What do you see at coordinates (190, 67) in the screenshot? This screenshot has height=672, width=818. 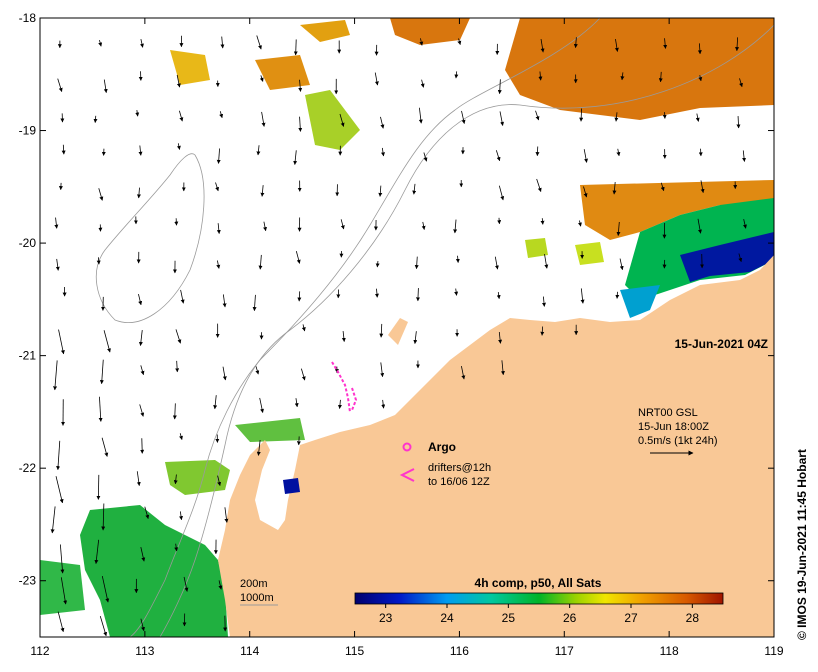 I see `sst-patch-c` at bounding box center [190, 67].